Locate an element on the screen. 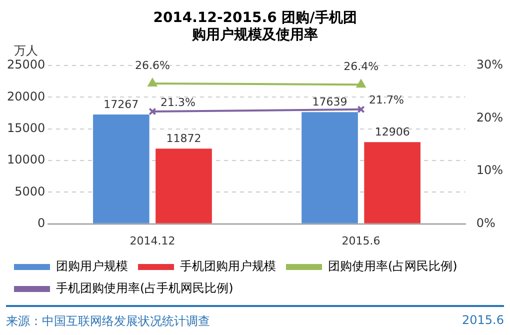 The height and width of the screenshot is (335, 510). y2-tick-label: 30% is located at coordinates (489, 65).